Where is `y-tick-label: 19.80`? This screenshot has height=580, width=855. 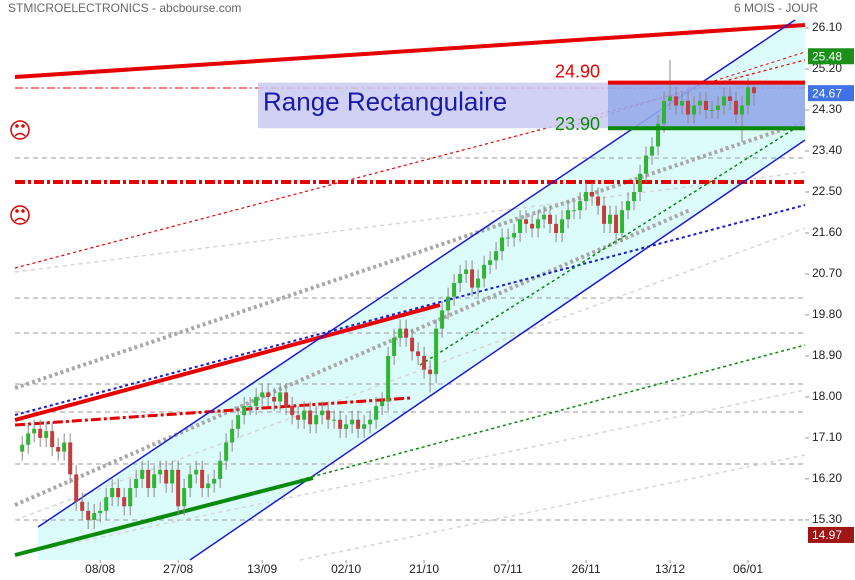 y-tick-label: 19.80 is located at coordinates (827, 314).